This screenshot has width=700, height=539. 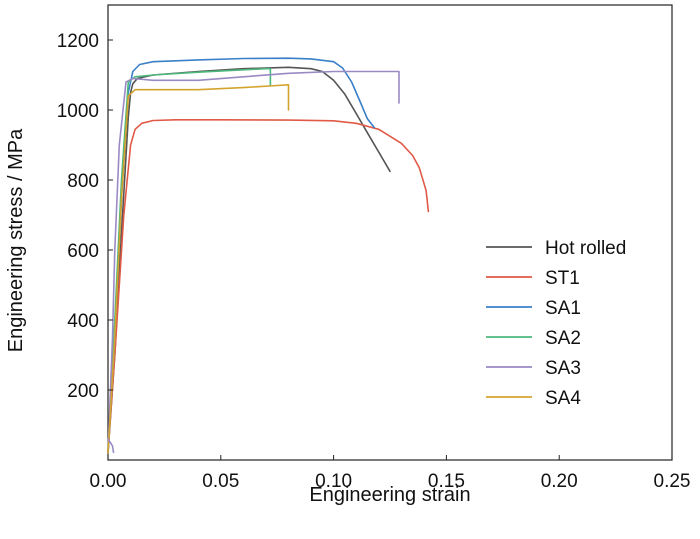 What do you see at coordinates (672, 481) in the screenshot?
I see `x-tick-label: 0.25` at bounding box center [672, 481].